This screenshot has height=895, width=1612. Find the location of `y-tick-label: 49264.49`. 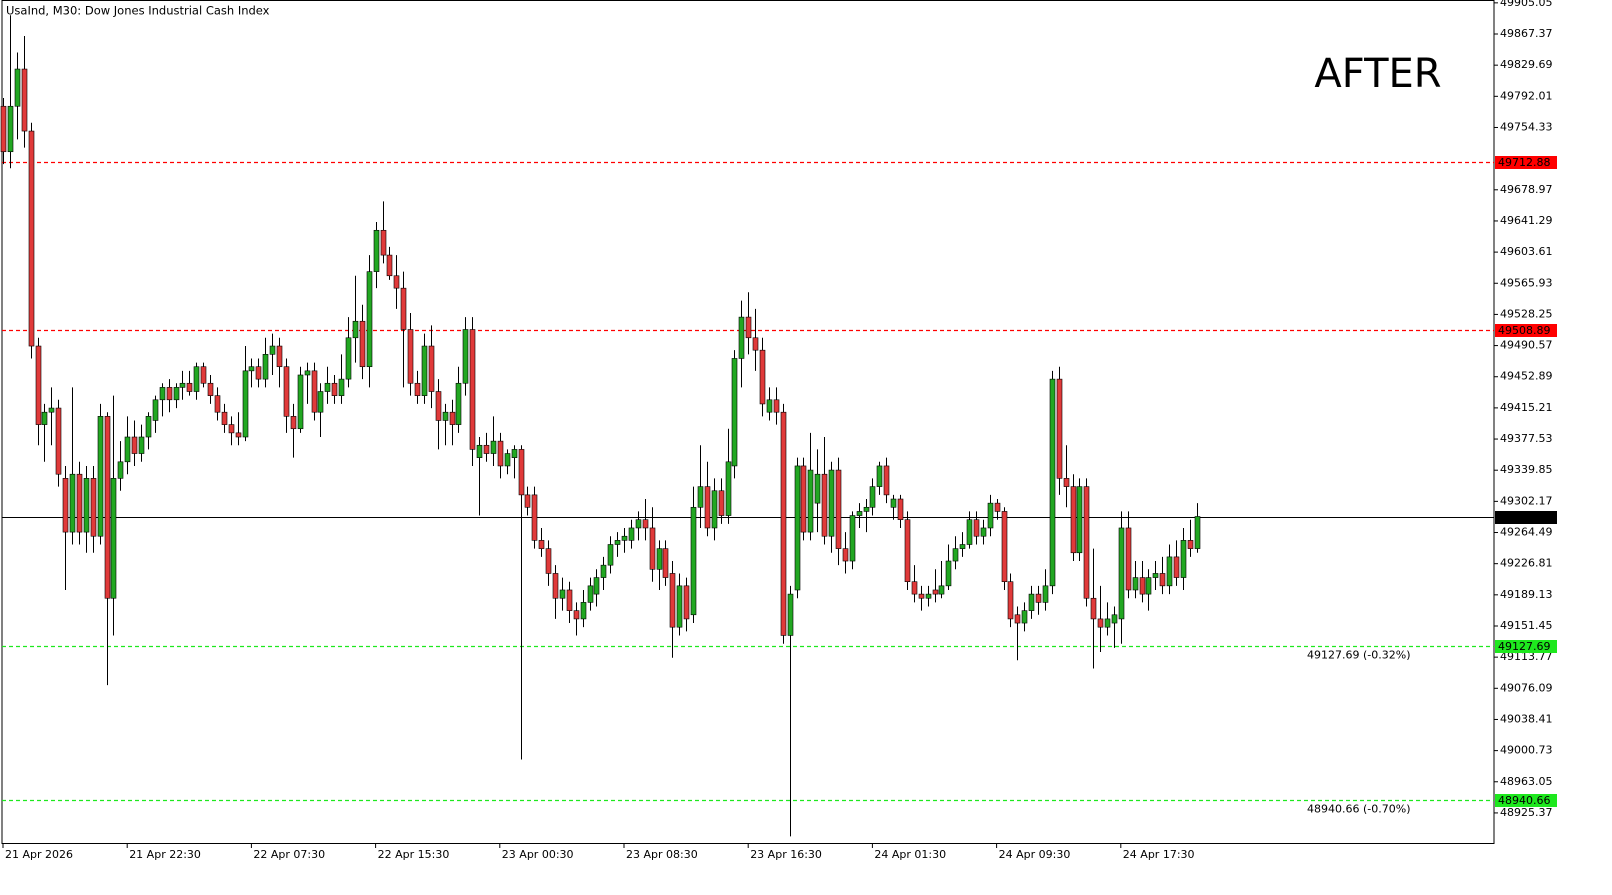

y-tick-label: 49264.49 is located at coordinates (1526, 532).